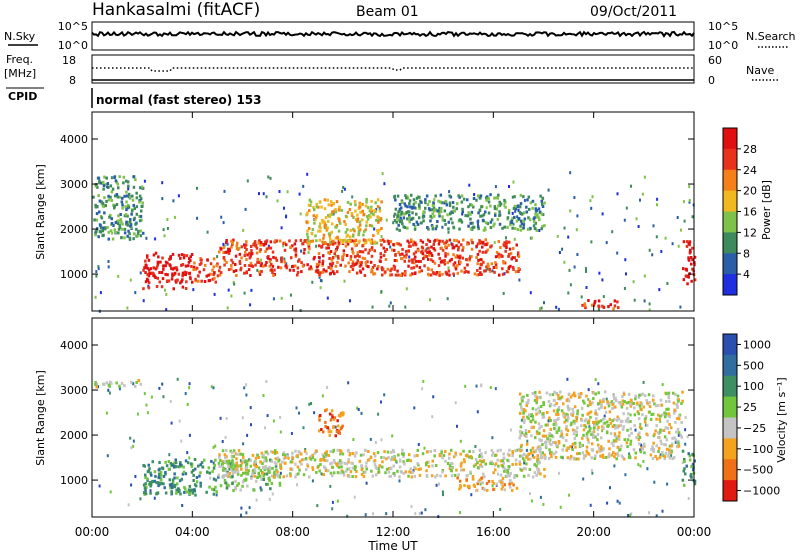 This screenshot has width=800, height=554. What do you see at coordinates (74, 480) in the screenshot?
I see `y-tick-label: 1000` at bounding box center [74, 480].